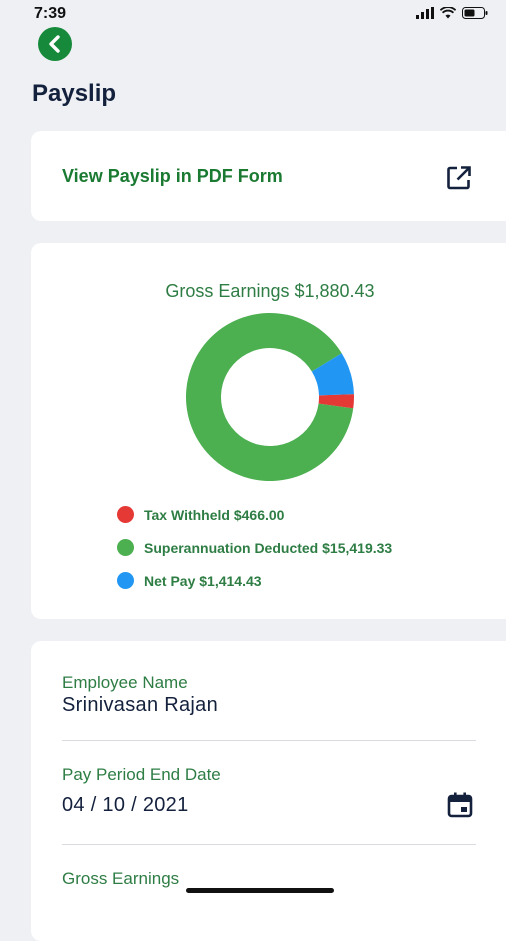 Image resolution: width=506 pixels, height=941 pixels. Describe the element at coordinates (475, 13) in the screenshot. I see `battery-icon` at that location.